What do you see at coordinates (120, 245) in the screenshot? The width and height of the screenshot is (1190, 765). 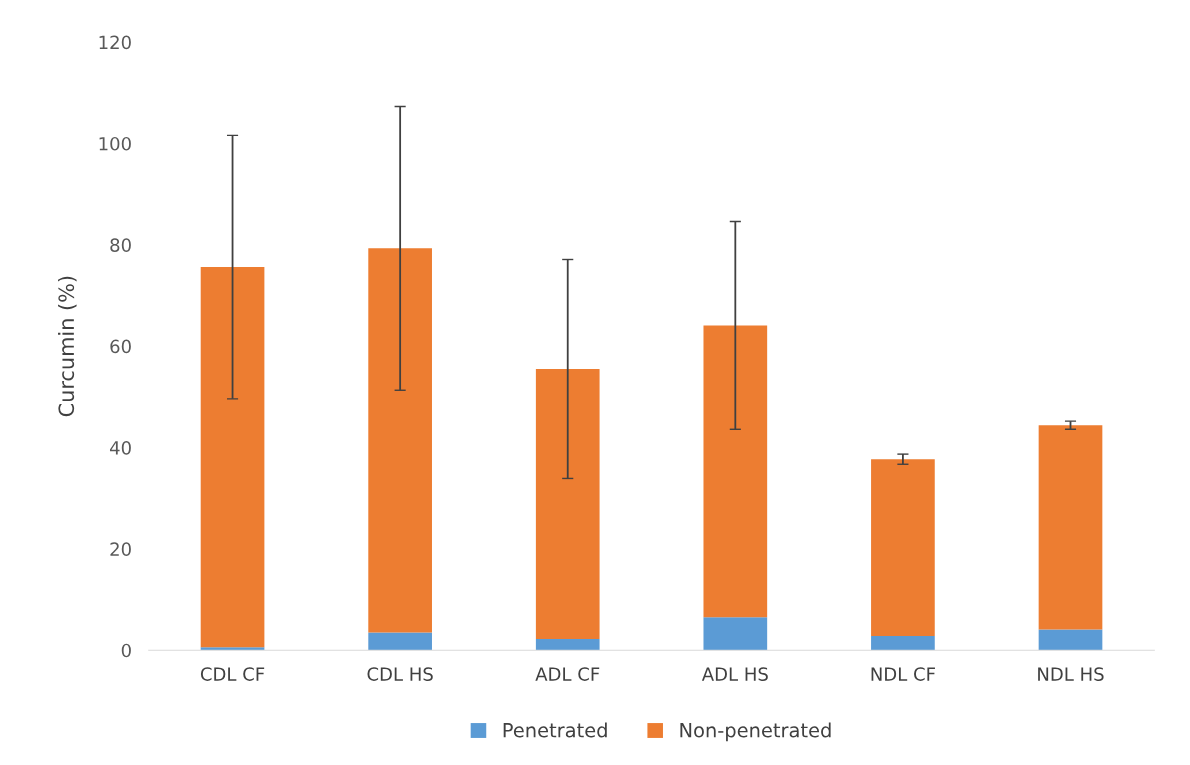 I see `y-tick-label: 80` at bounding box center [120, 245].